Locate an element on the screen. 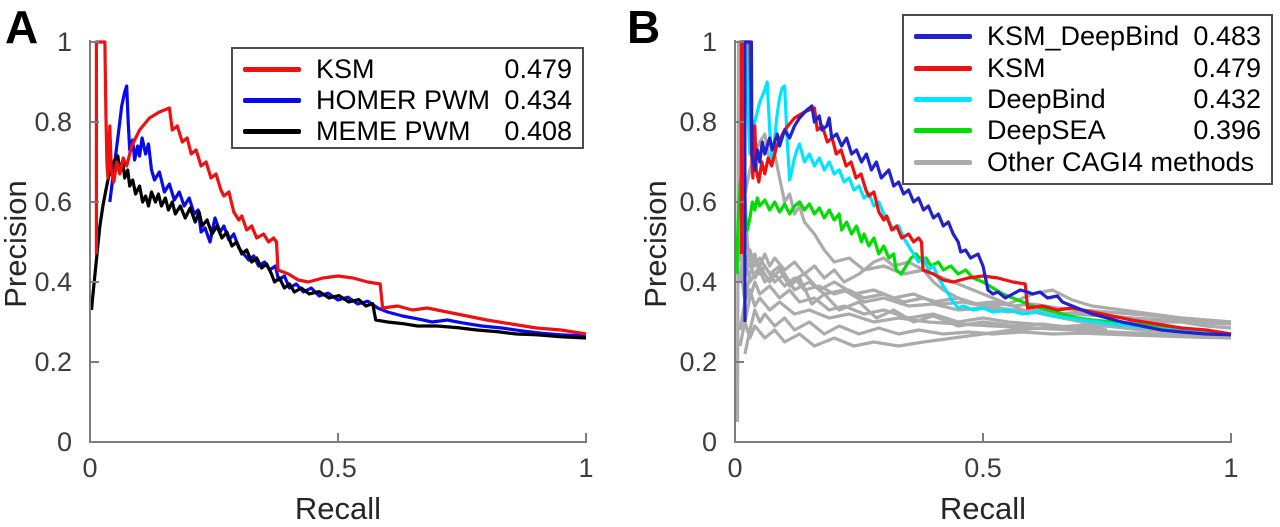 The height and width of the screenshot is (527, 1280). curve-meme-pwm is located at coordinates (338, 247).